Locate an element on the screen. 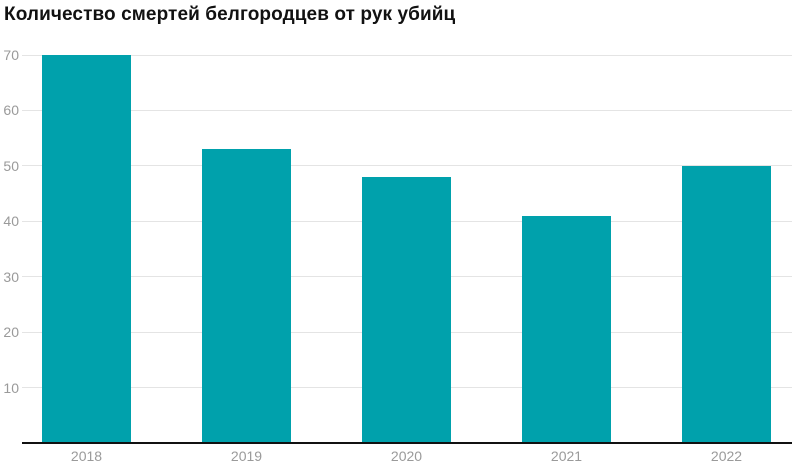  x-tick-label: 2021 is located at coordinates (566, 456).